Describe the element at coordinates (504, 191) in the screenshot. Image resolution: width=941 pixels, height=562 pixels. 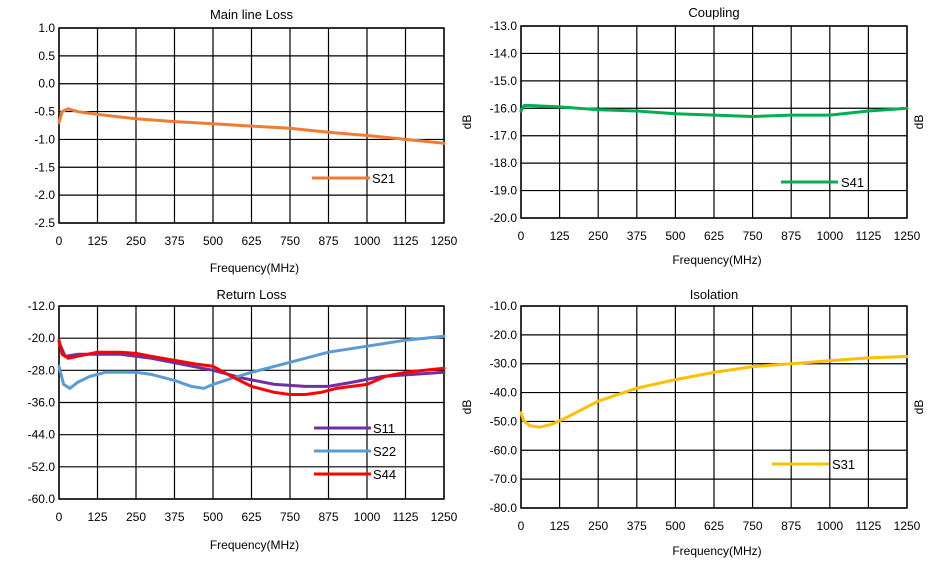
I see `y-tick-label: -19.0` at that location.